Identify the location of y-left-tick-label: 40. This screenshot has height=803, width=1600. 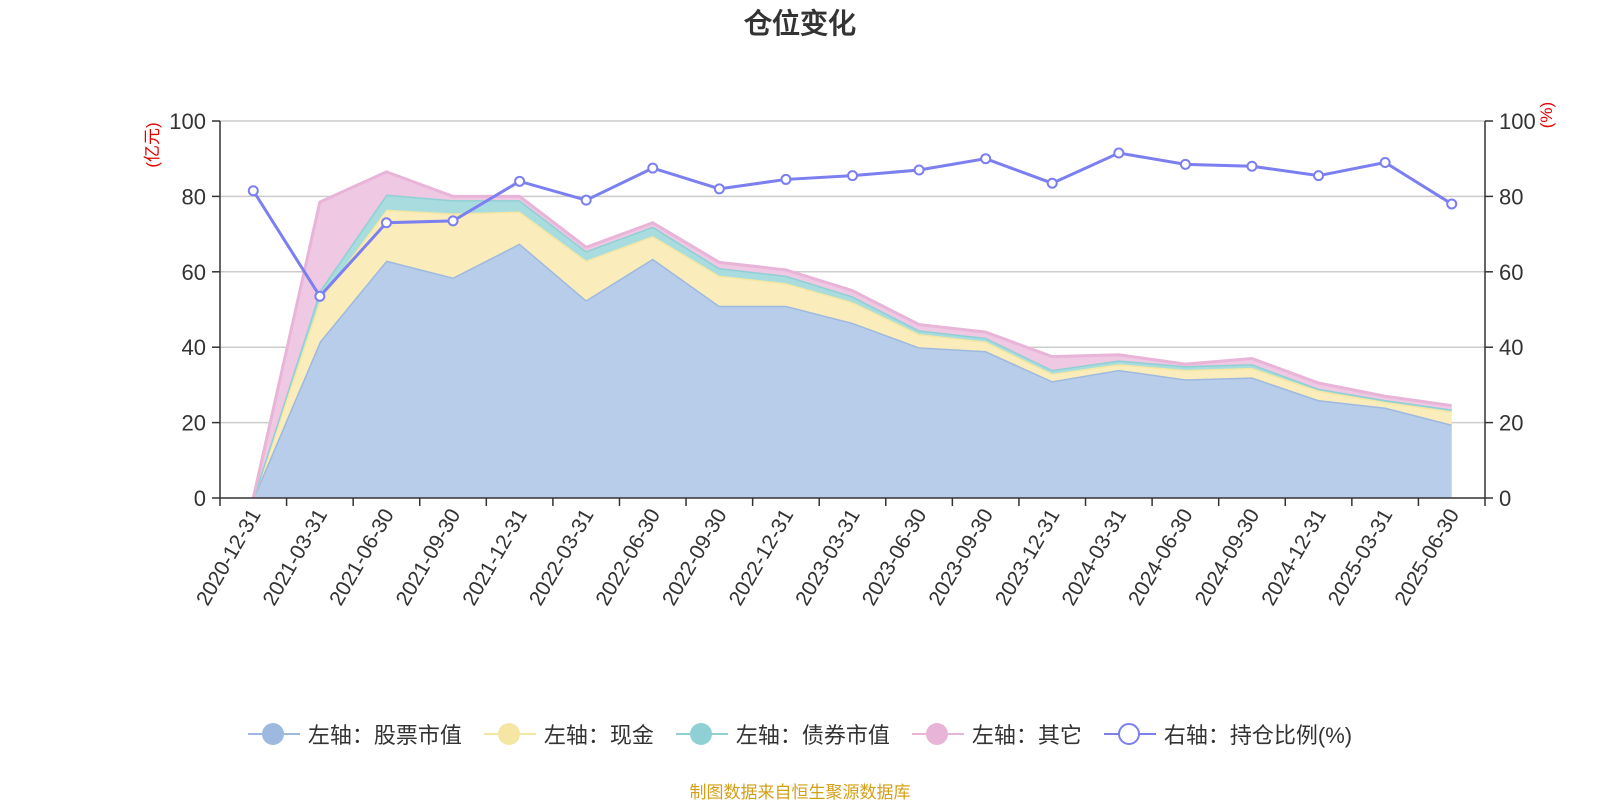
(194, 347).